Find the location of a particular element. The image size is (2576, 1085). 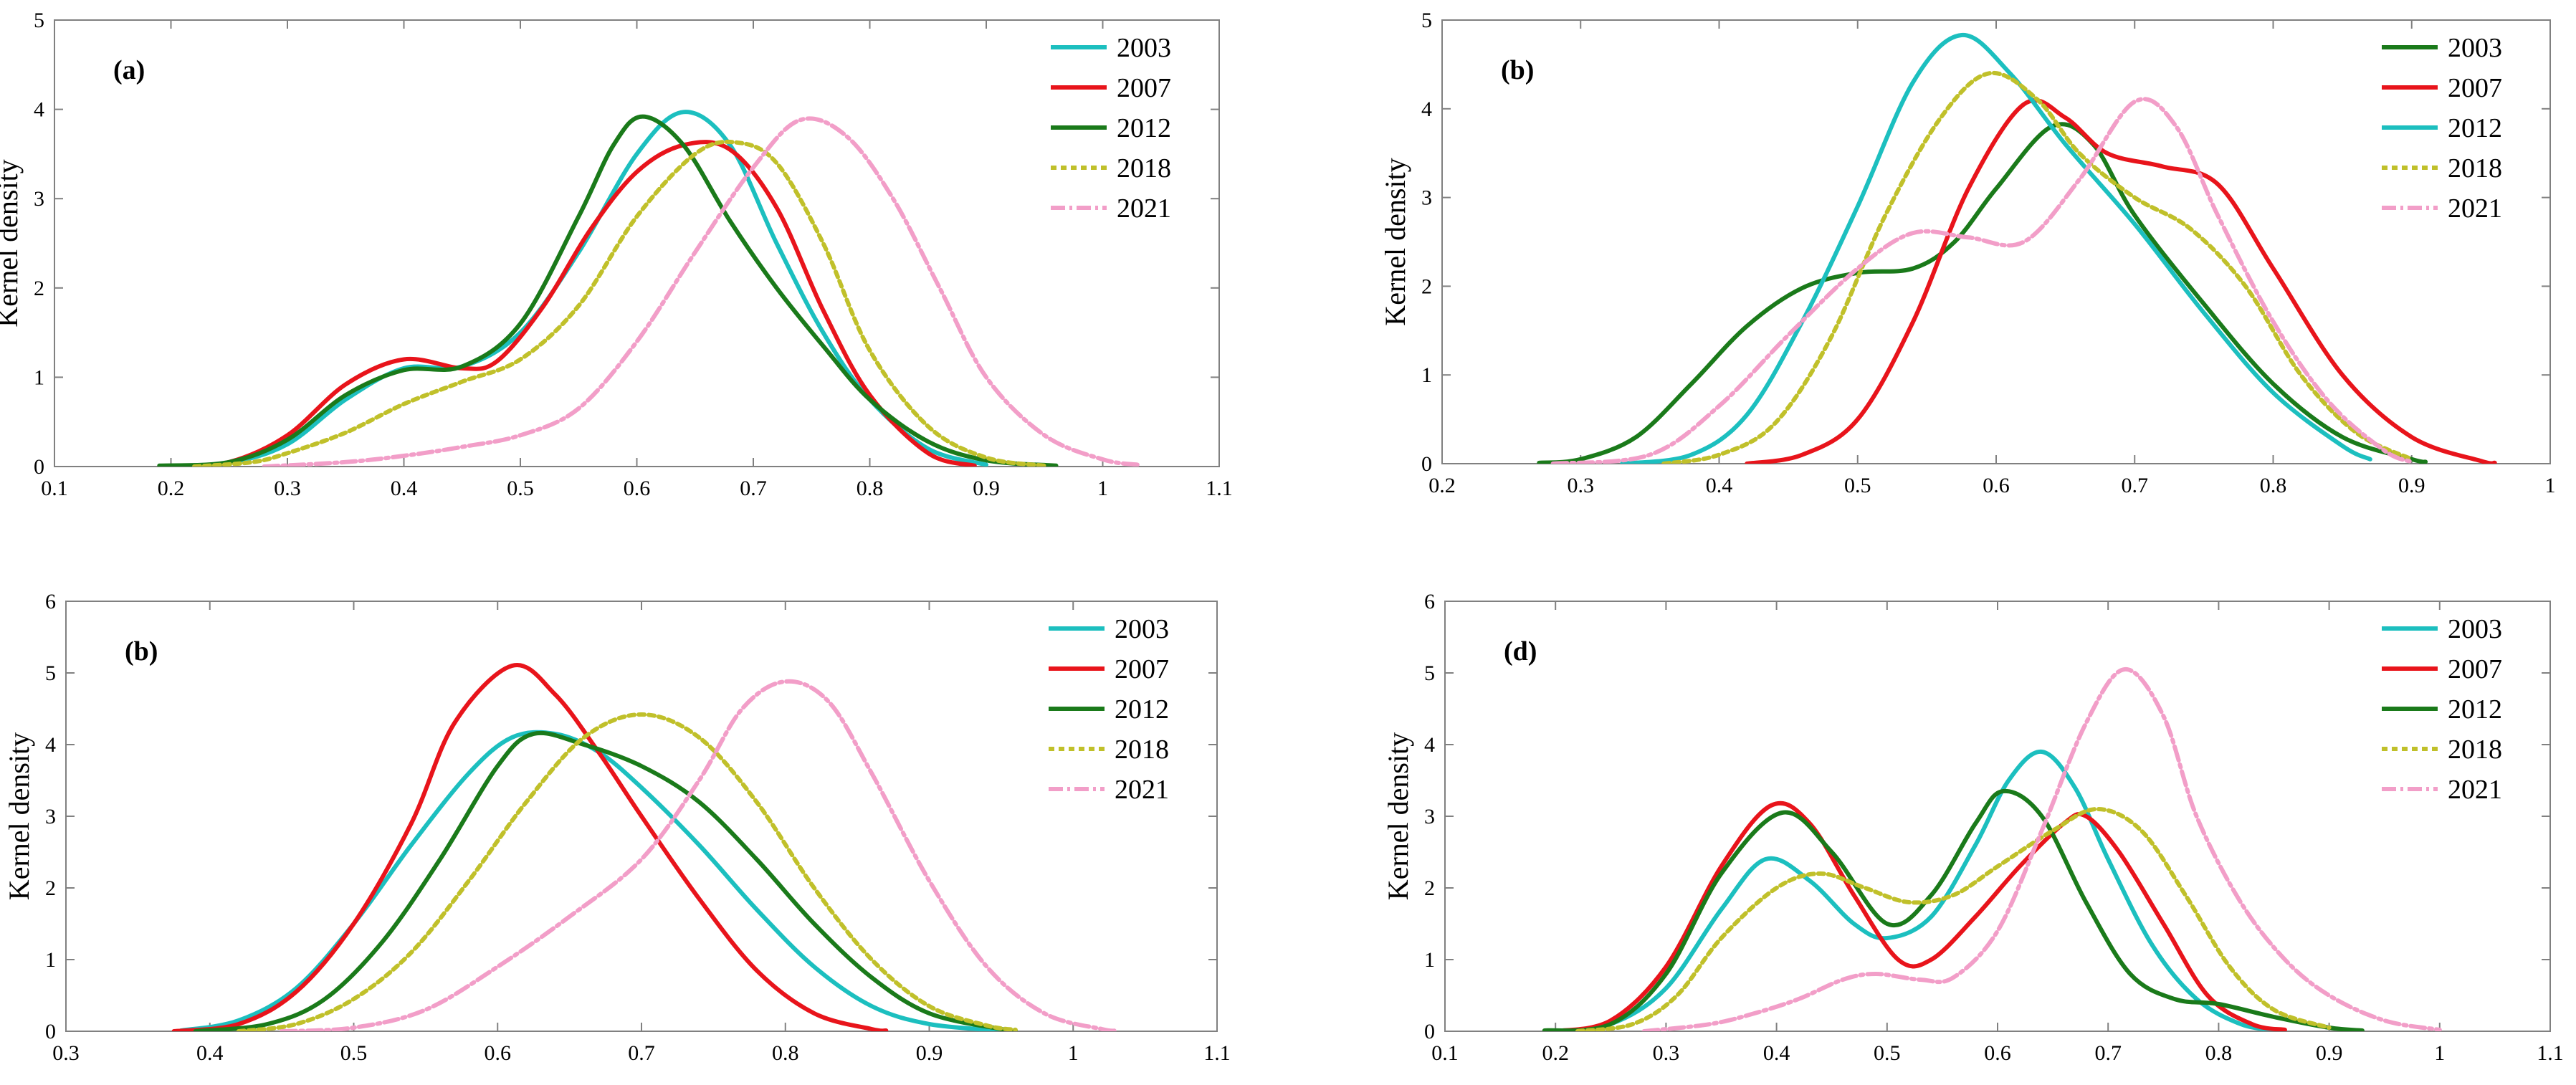

panel-title: (a) is located at coordinates (129, 70).